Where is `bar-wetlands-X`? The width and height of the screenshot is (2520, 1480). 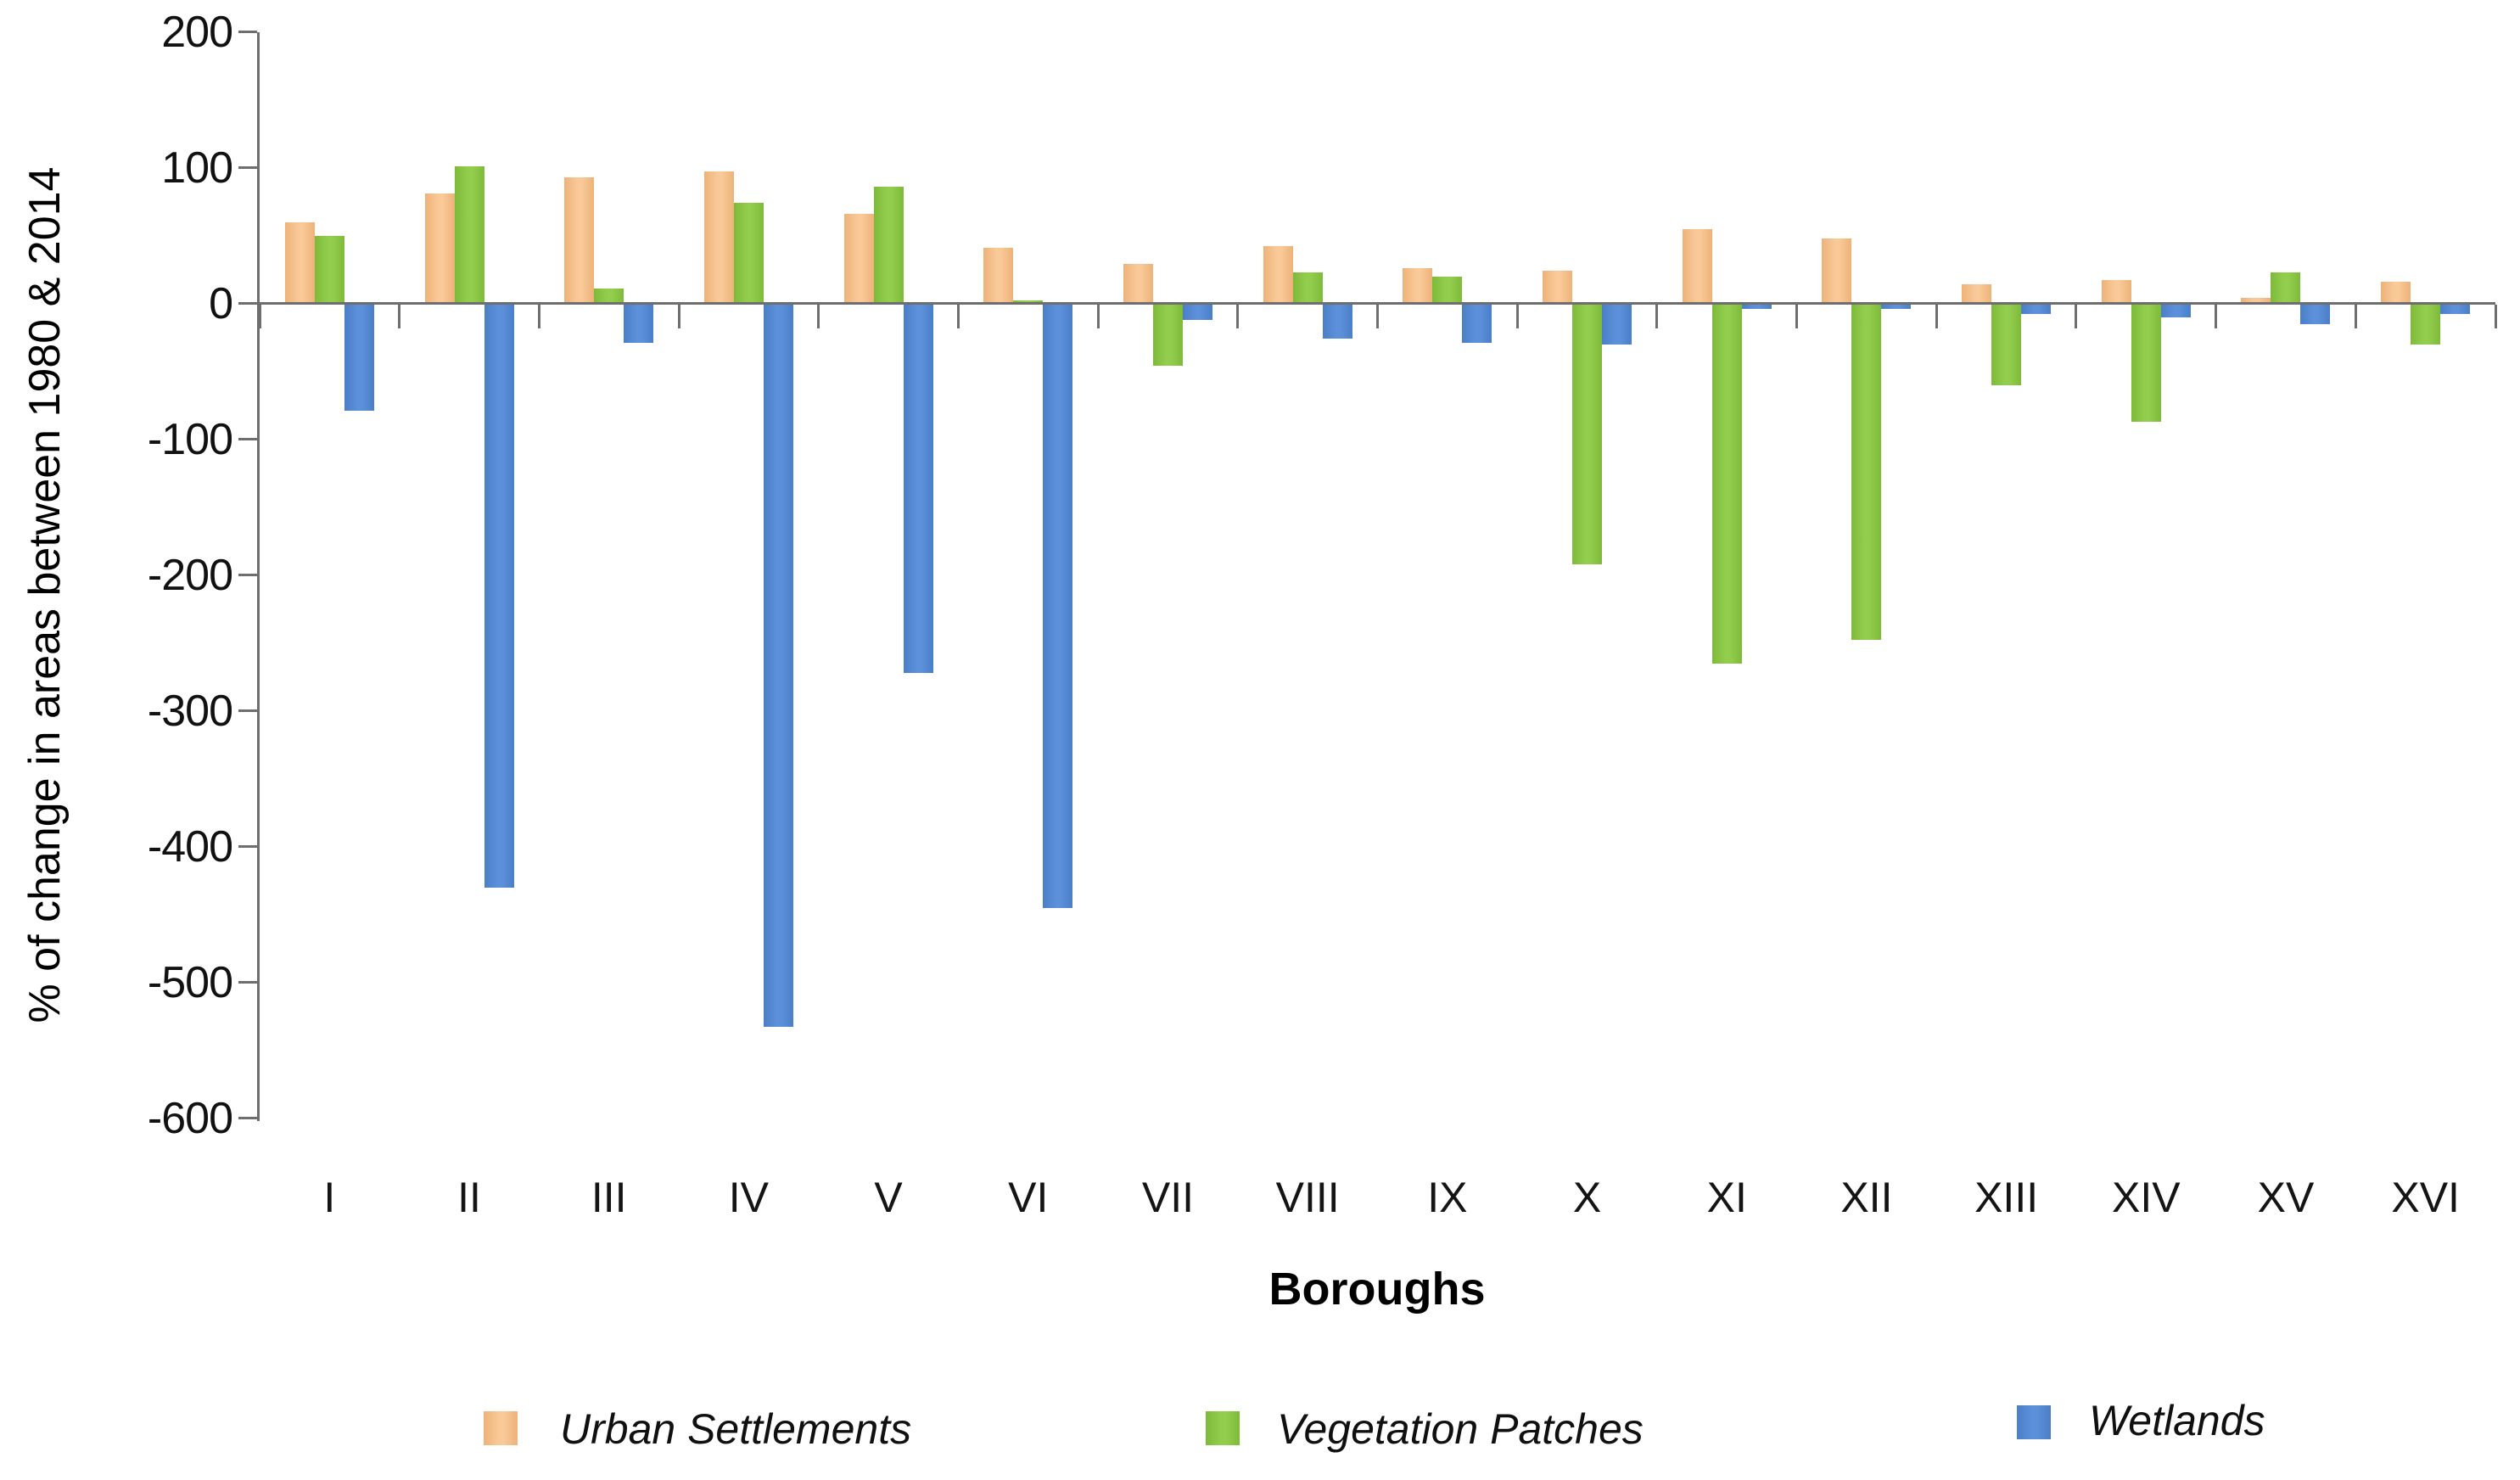
bar-wetlands-X is located at coordinates (1617, 324).